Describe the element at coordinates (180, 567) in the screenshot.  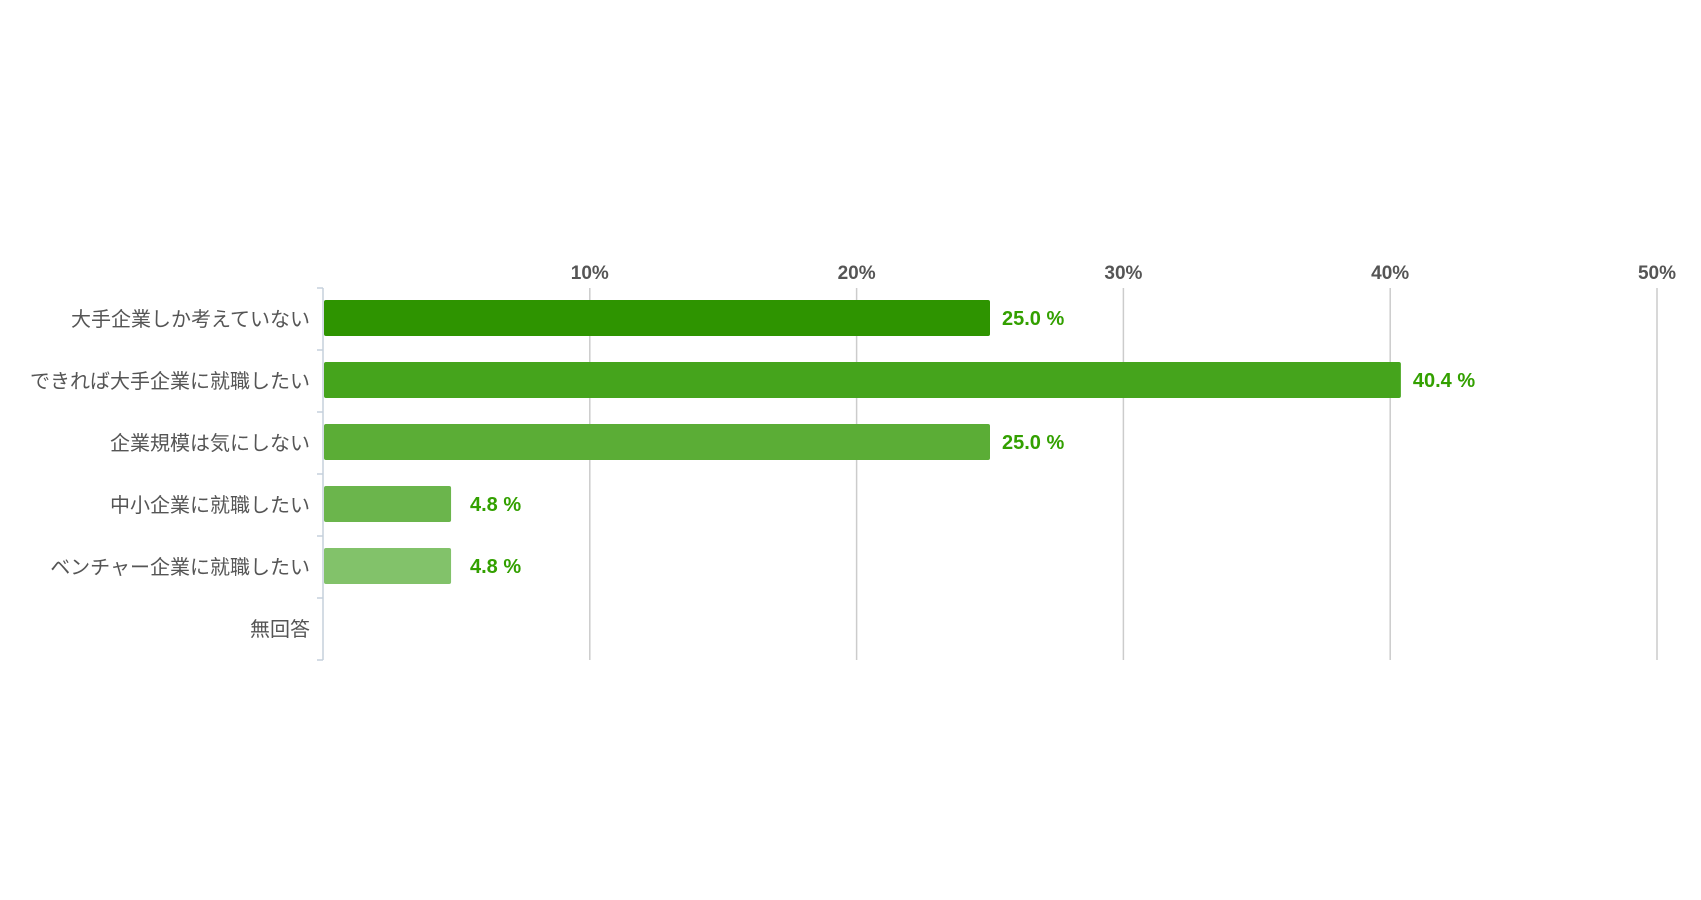
I see `category-label: ベンチャー企業に就職したい` at that location.